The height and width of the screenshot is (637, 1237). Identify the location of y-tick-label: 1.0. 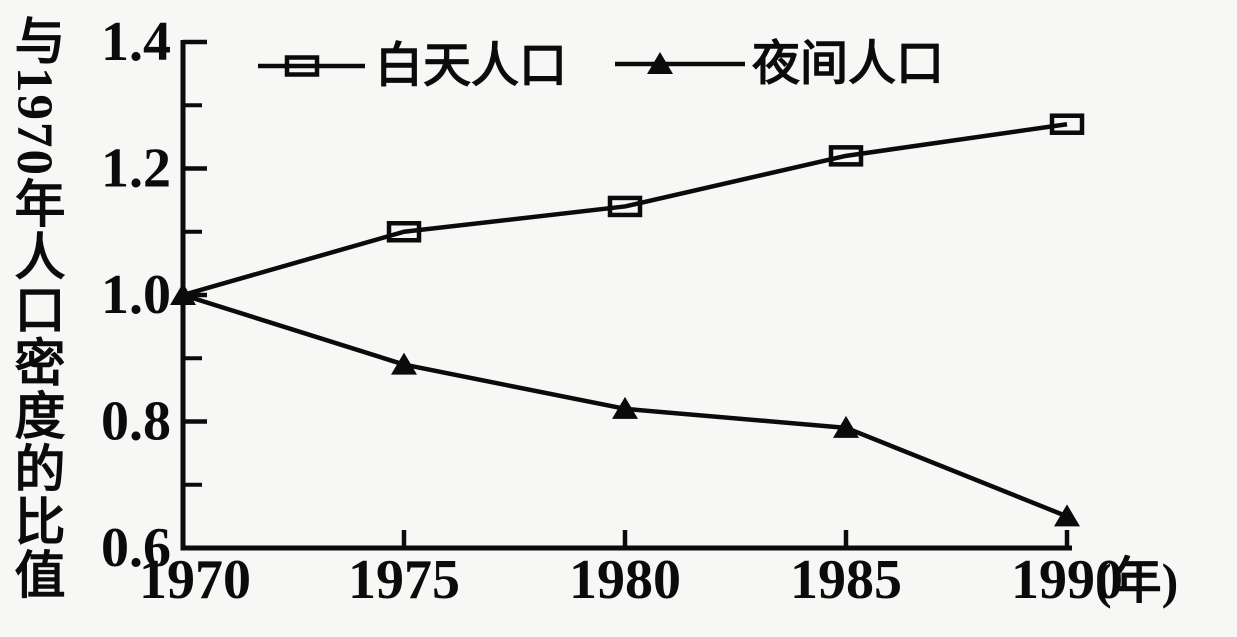
(136, 295).